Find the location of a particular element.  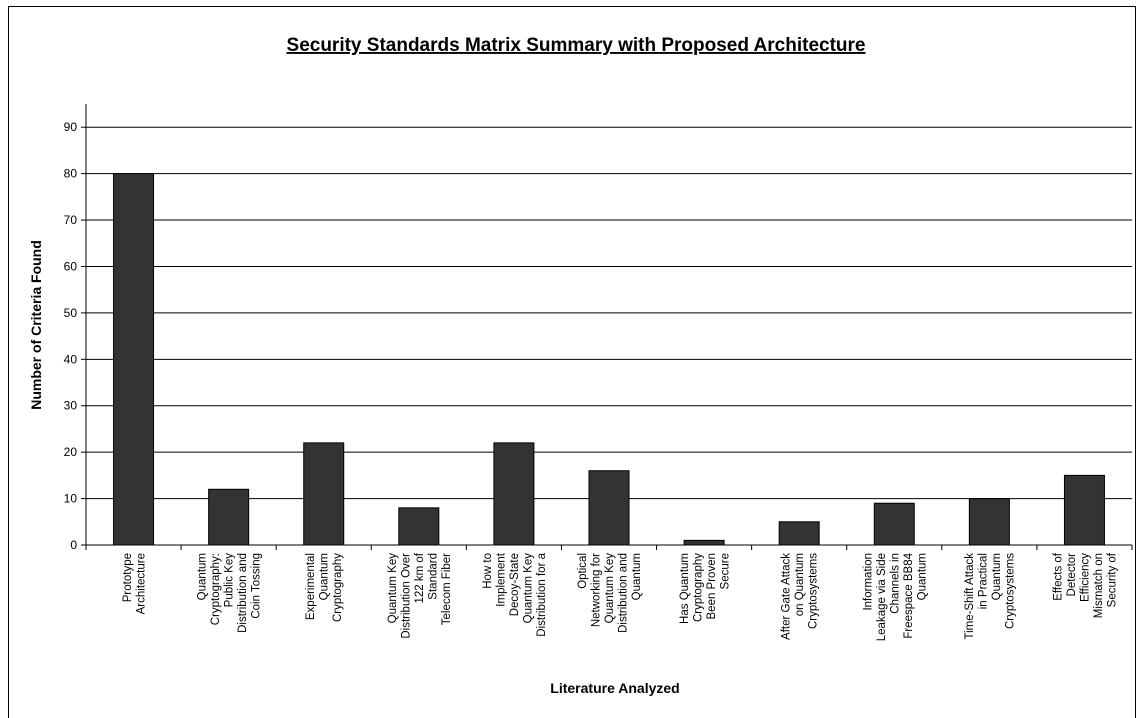

y-tick-label: 70 is located at coordinates (71, 220).